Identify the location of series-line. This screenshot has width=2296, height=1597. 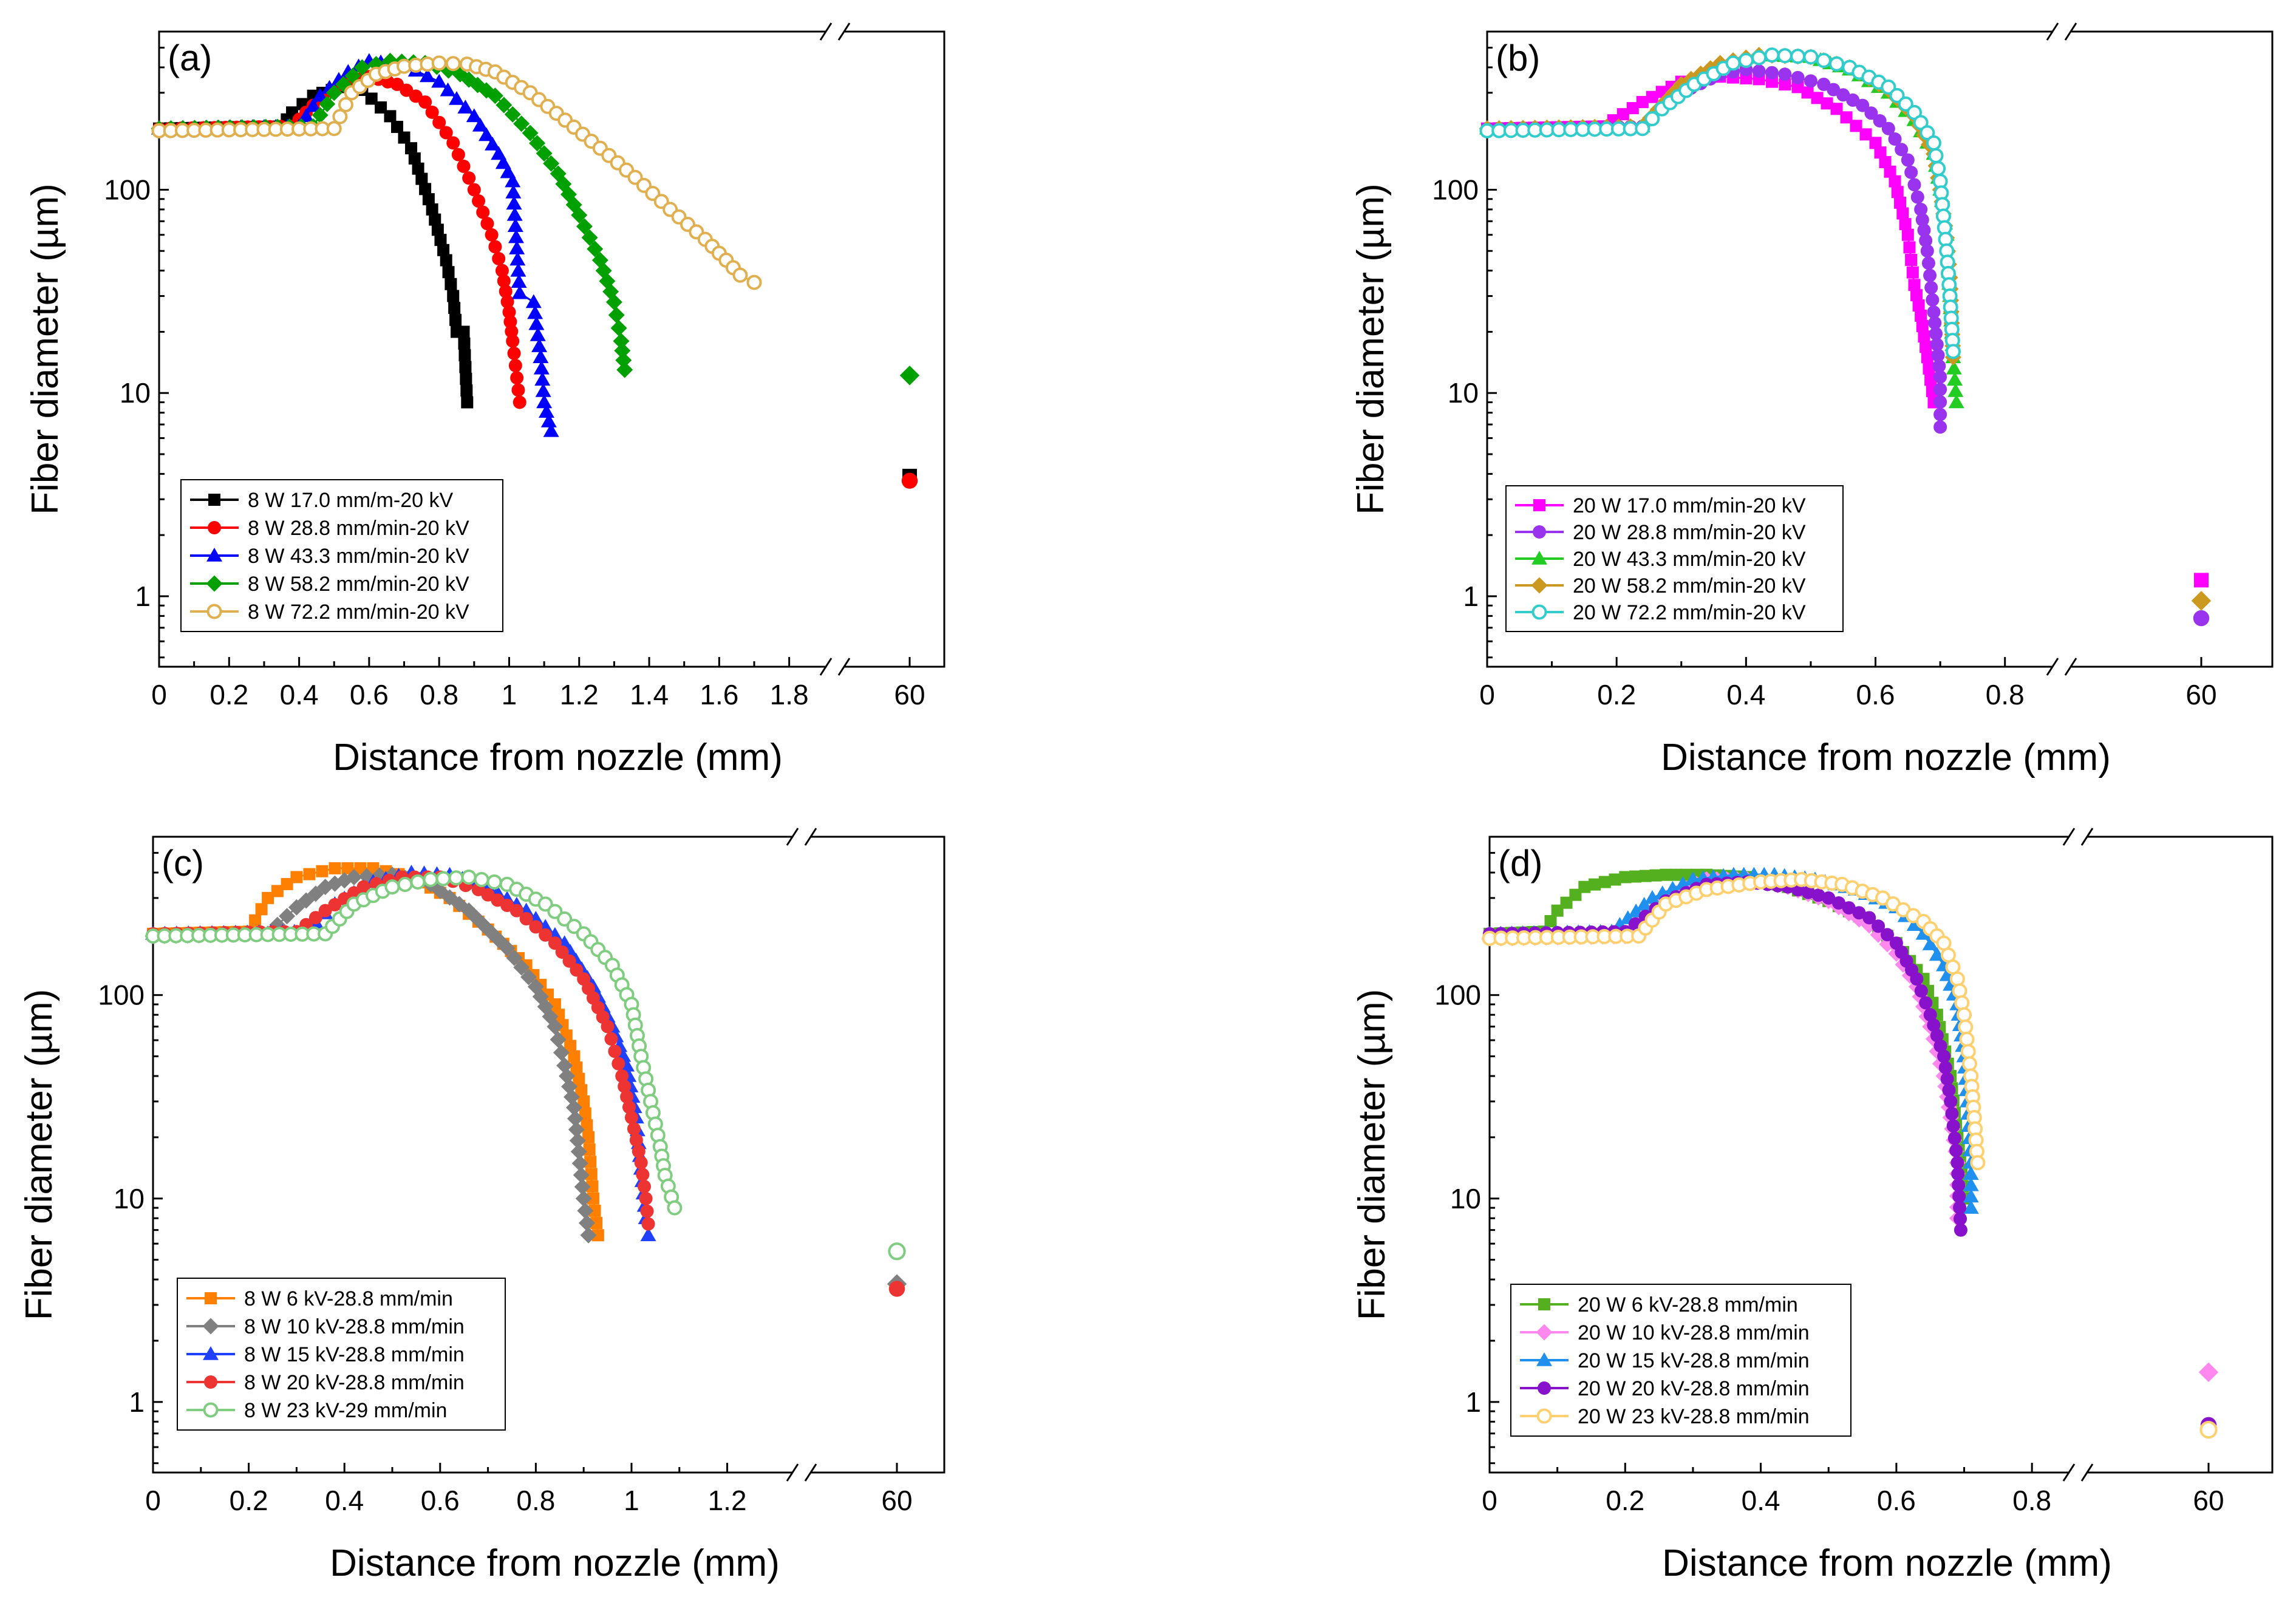
(1727, 1036).